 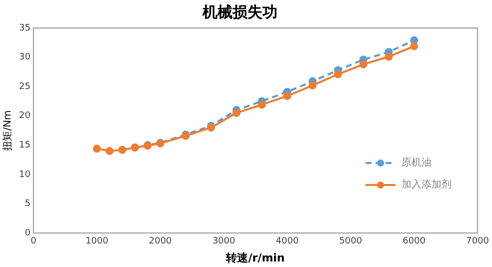 I want to click on x-tick-label: 1000, so click(x=97, y=241).